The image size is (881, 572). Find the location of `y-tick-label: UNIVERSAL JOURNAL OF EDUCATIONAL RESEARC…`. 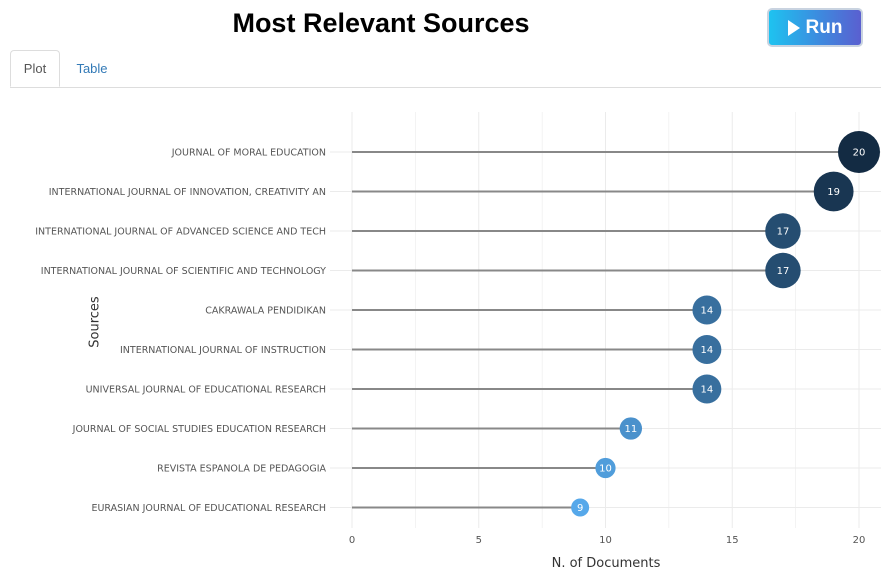

y-tick-label: UNIVERSAL JOURNAL OF EDUCATIONAL RESEARC… is located at coordinates (206, 390).